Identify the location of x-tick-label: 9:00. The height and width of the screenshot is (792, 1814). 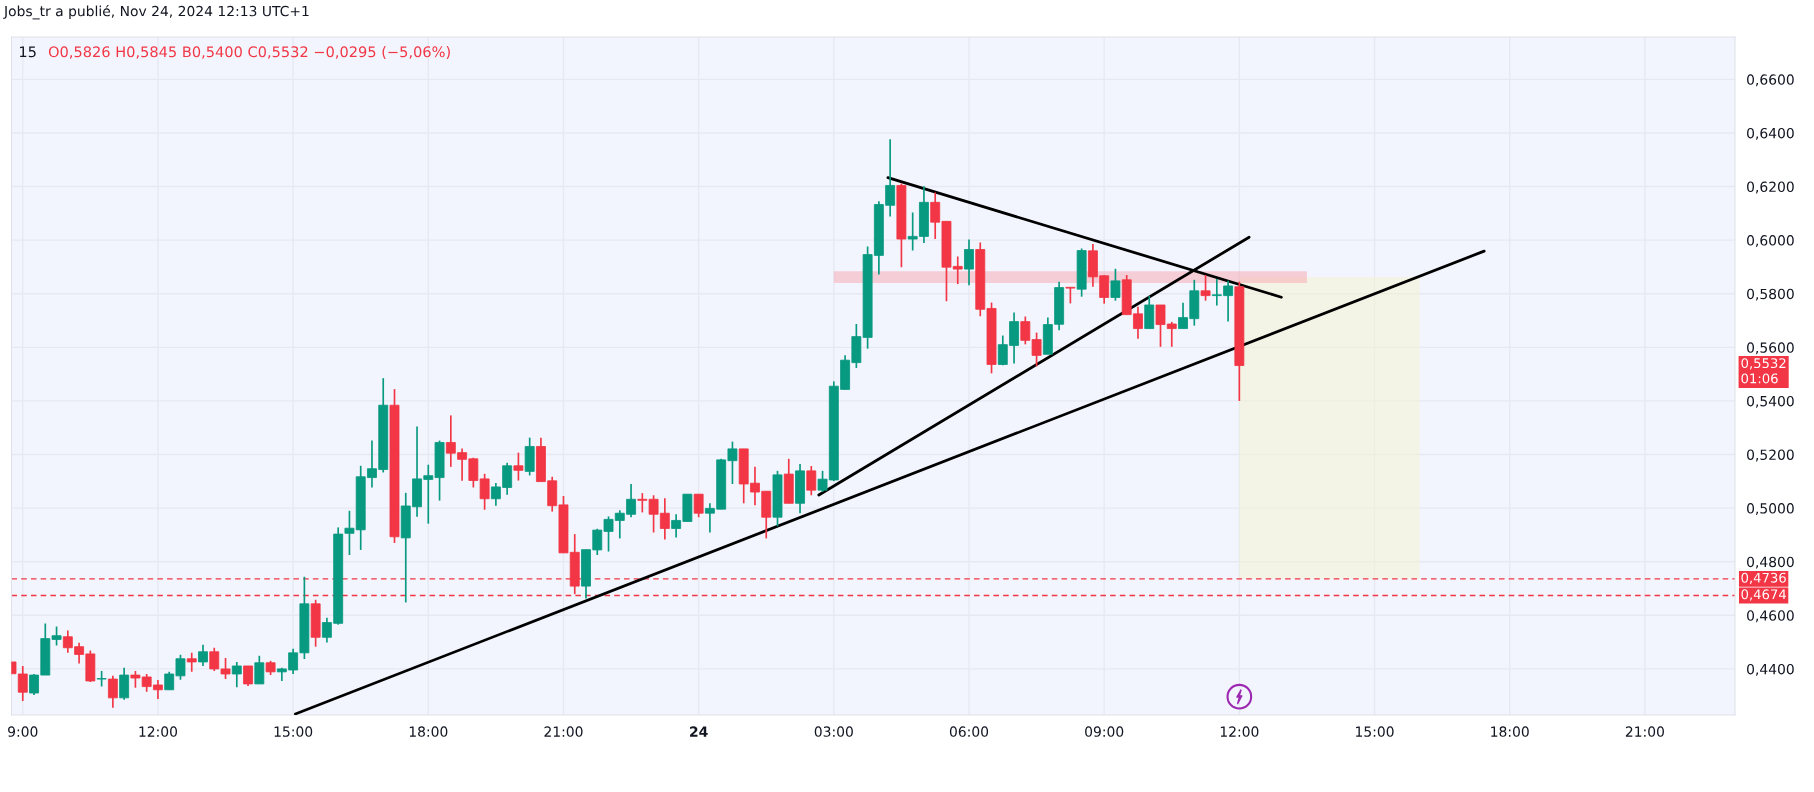
(23, 731).